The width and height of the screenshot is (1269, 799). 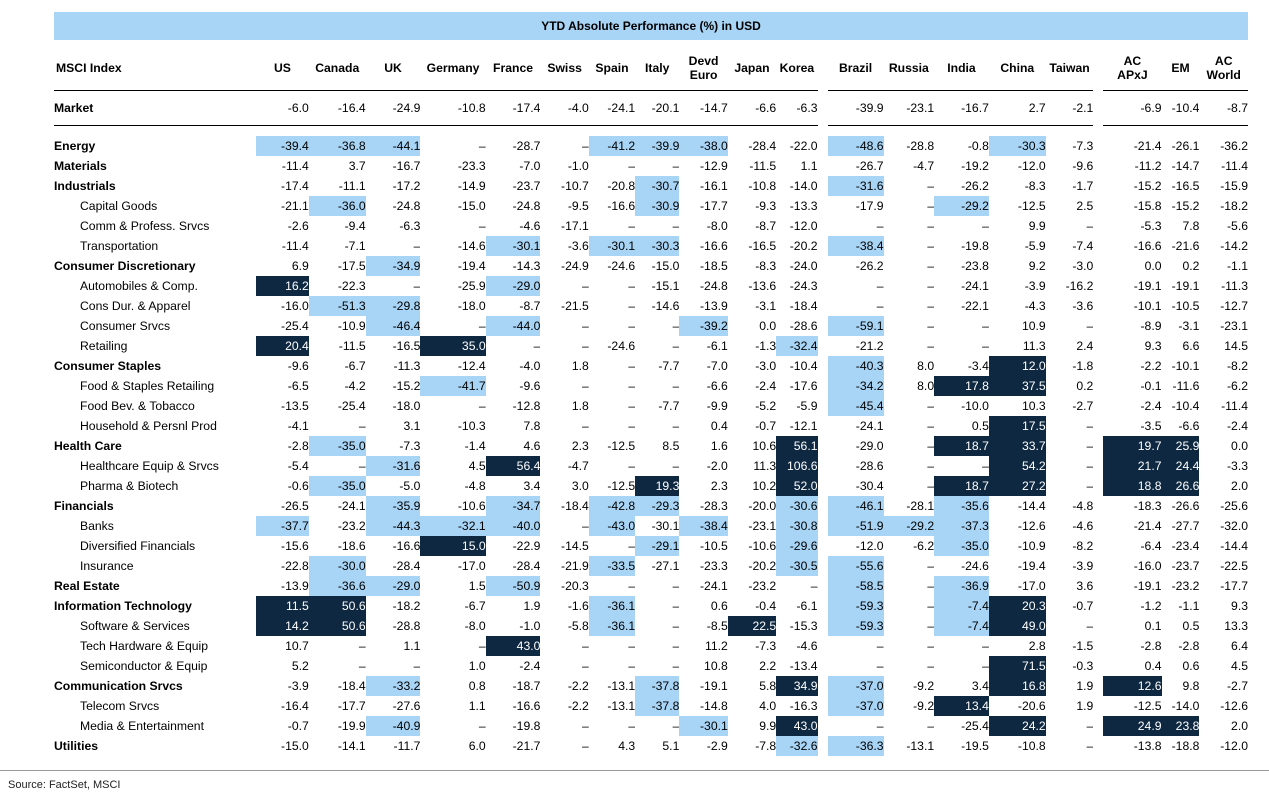 What do you see at coordinates (1237, 466) in the screenshot?
I see `cell-ac_world: -3.3` at bounding box center [1237, 466].